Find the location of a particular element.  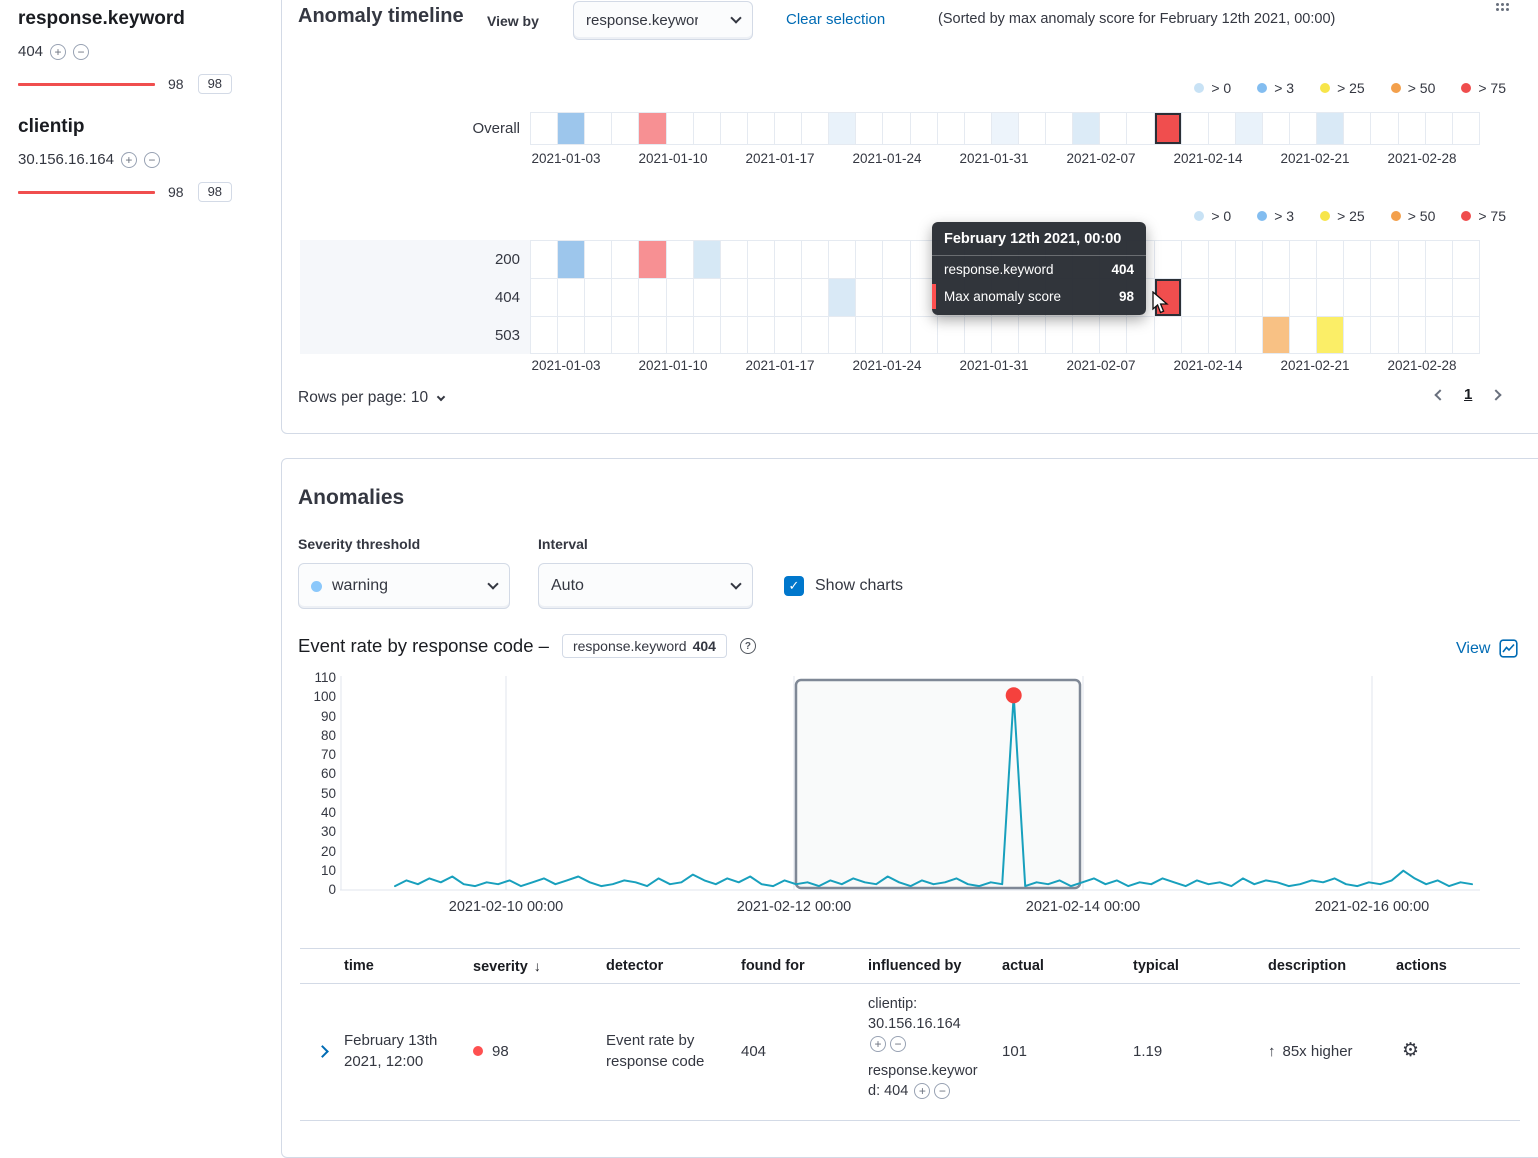

time-selection-brush is located at coordinates (938, 784).